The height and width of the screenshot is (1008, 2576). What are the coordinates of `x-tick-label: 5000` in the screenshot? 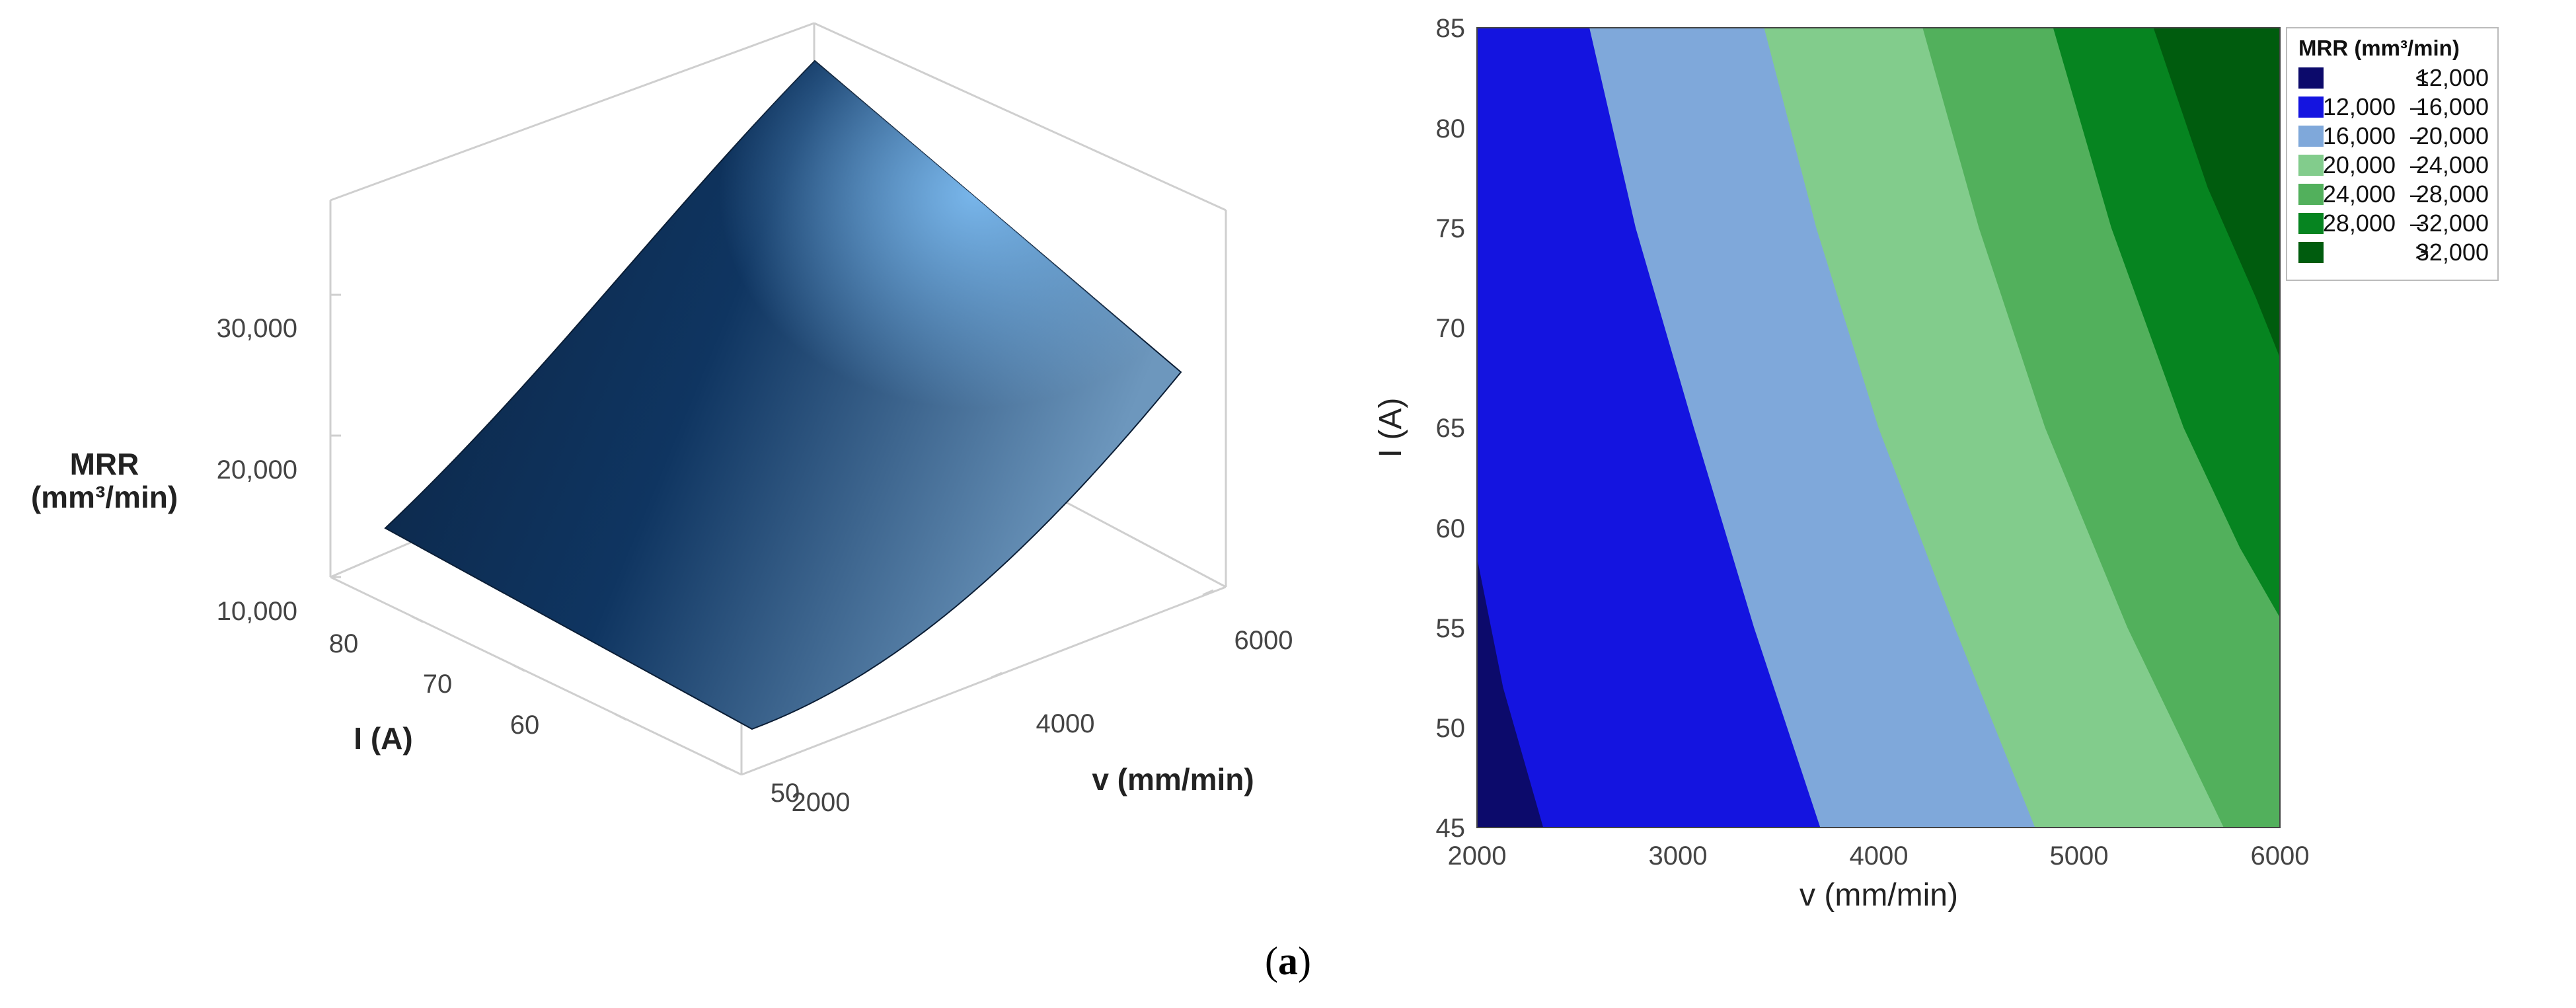 It's located at (2079, 856).